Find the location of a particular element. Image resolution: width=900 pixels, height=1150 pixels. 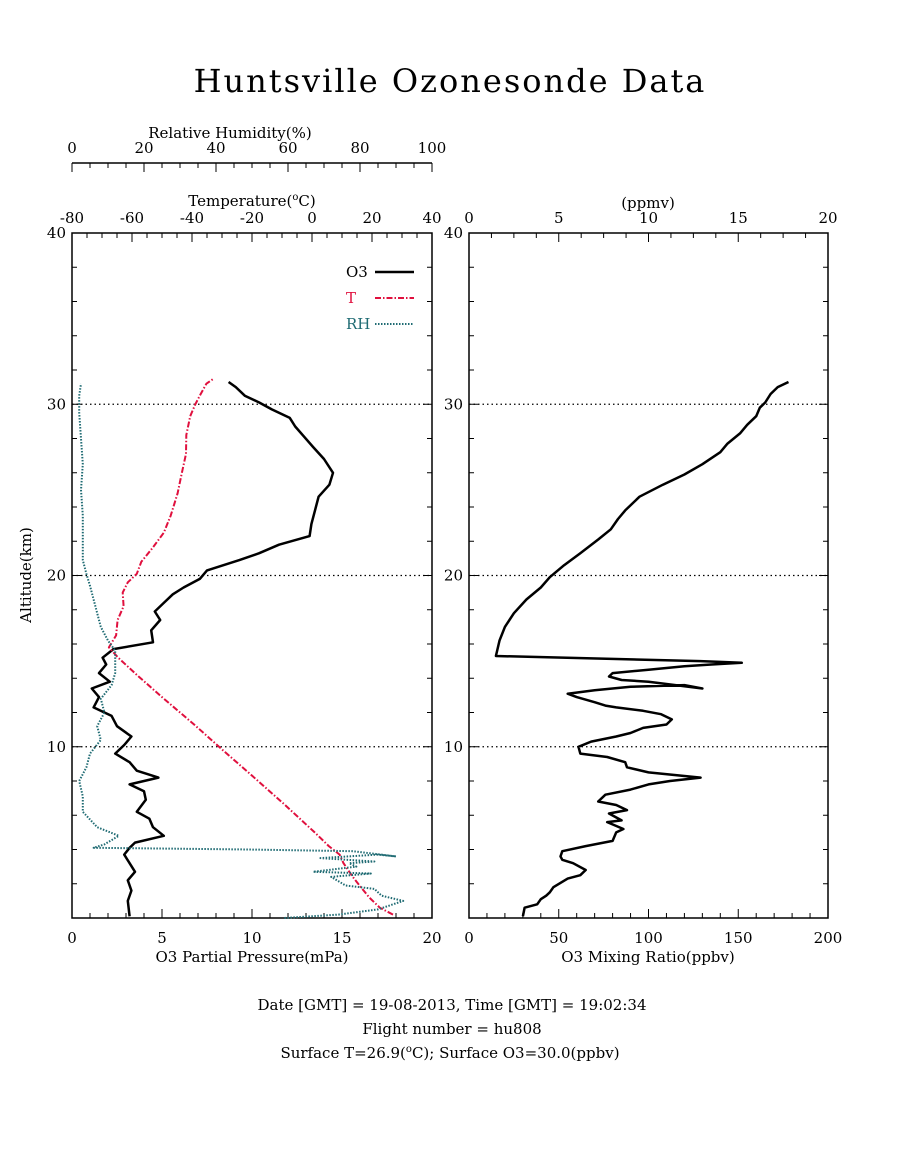

left-bottom-tick-label: 15 is located at coordinates (341, 938).